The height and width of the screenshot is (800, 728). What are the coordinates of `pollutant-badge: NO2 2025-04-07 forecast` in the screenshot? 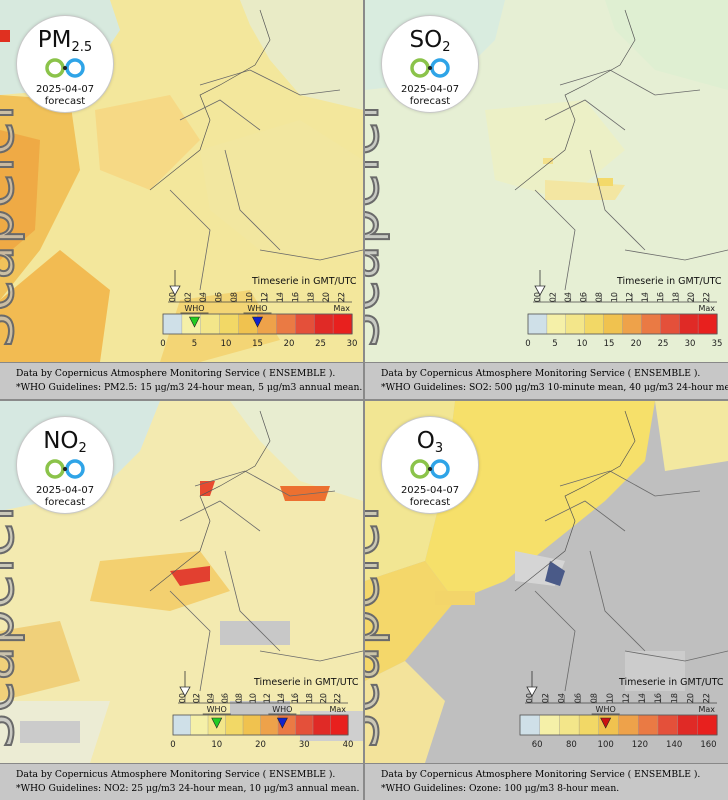 It's located at (65, 465).